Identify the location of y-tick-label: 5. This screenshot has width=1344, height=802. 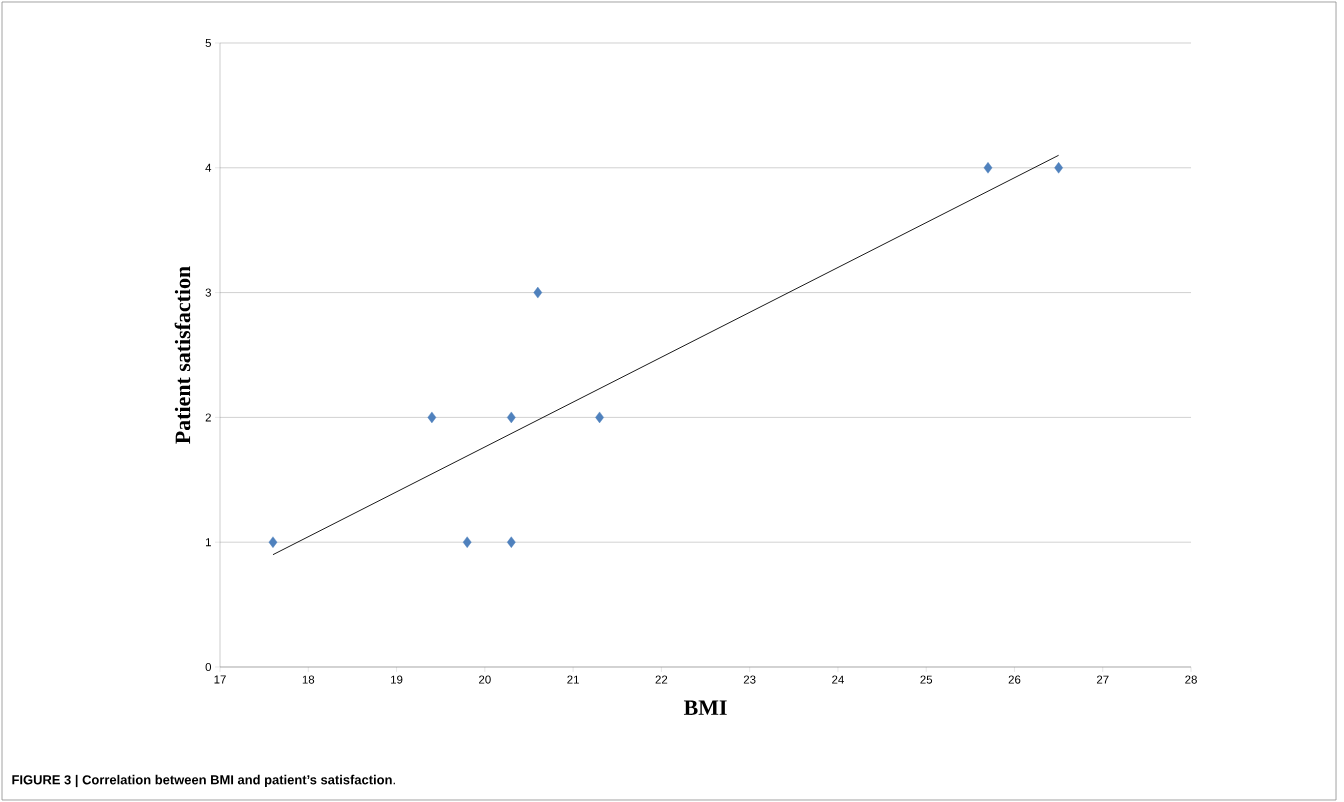
(208, 43).